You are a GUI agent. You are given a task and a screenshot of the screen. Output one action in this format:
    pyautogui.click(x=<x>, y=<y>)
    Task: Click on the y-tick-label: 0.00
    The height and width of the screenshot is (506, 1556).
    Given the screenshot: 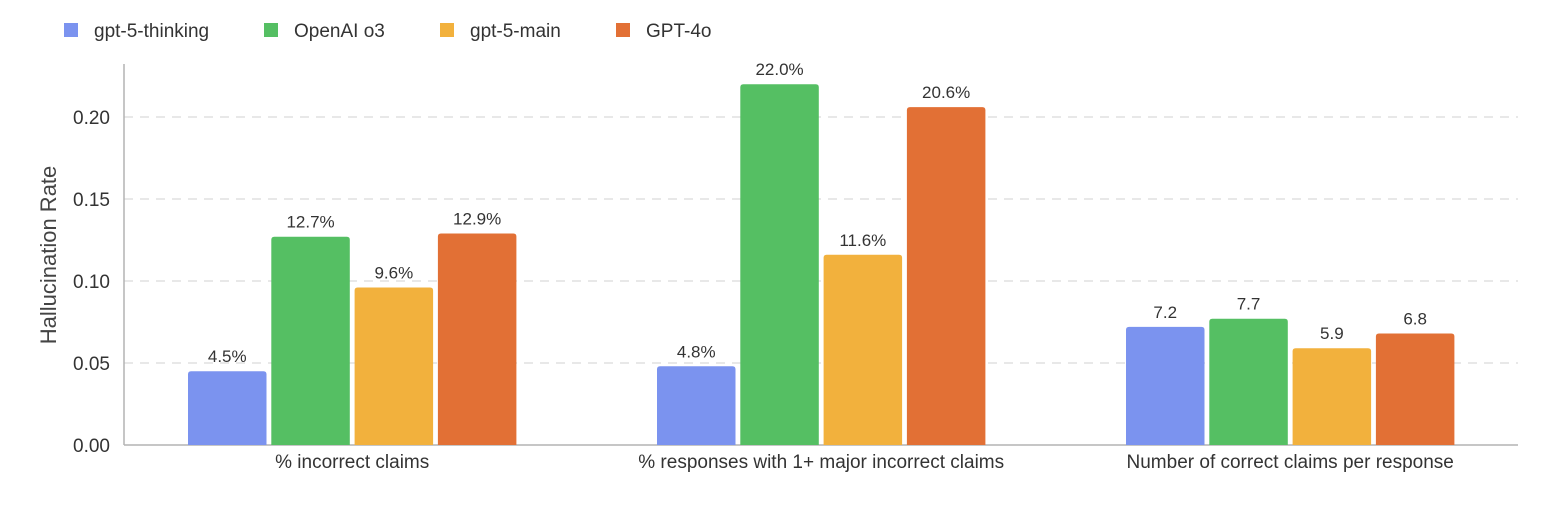 What is the action you would take?
    pyautogui.click(x=91, y=446)
    